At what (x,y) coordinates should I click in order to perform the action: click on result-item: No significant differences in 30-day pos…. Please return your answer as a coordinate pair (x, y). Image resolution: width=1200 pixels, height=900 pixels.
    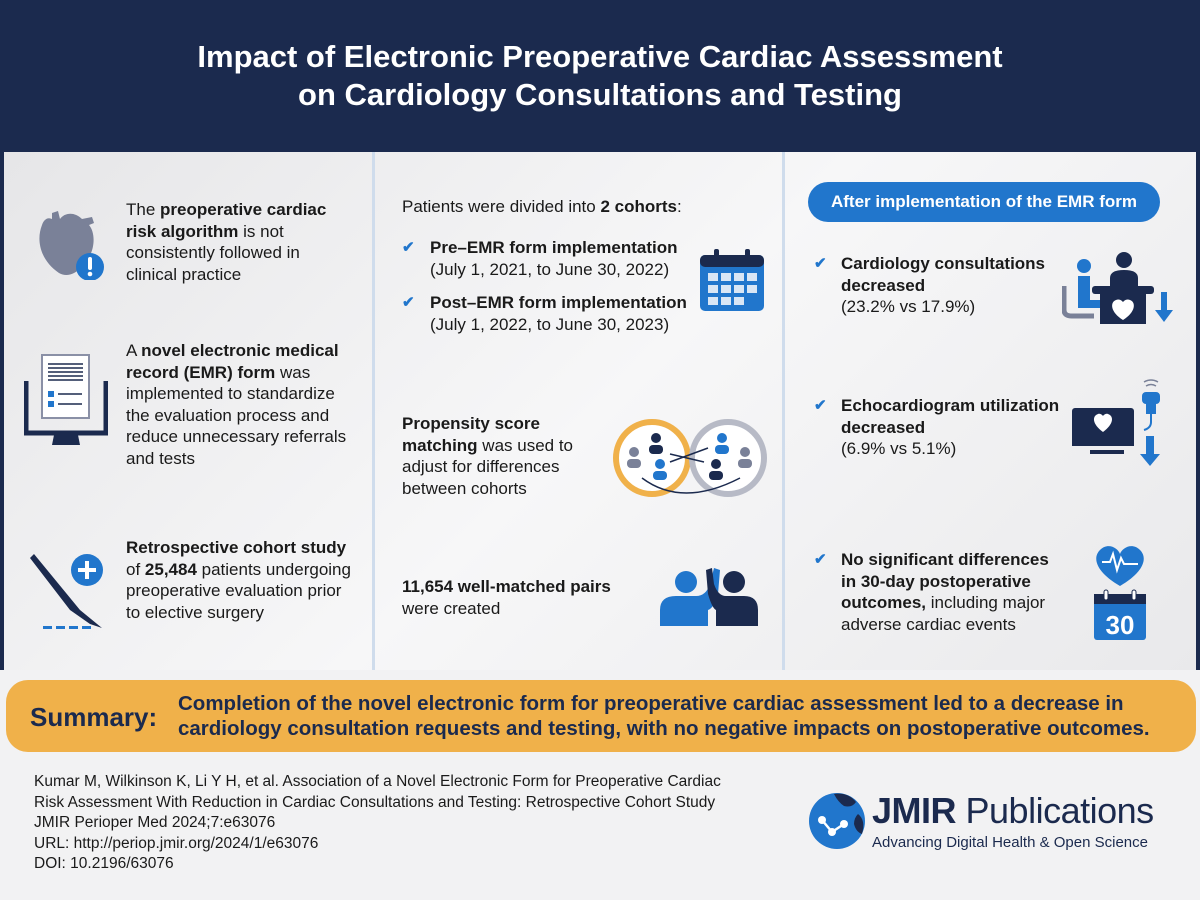
    Looking at the image, I should click on (952, 592).